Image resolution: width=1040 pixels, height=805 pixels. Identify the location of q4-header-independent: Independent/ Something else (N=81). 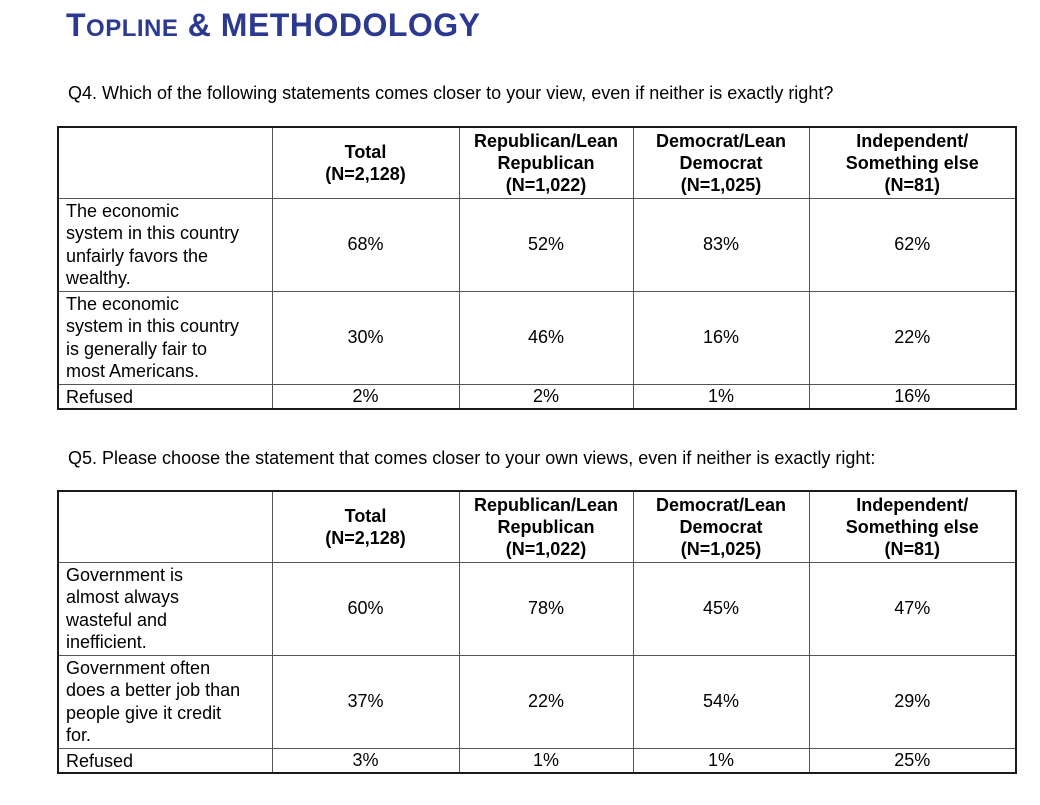
(912, 162).